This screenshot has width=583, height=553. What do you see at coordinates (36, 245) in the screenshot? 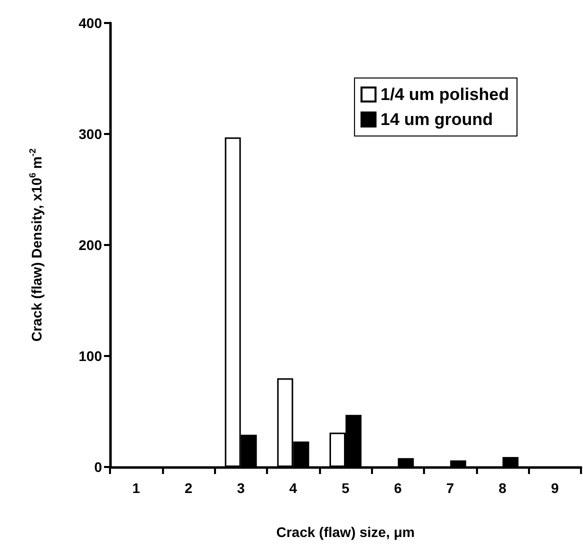
I see `y-axis-title: Crack (flaw) Density, x106 m-2` at bounding box center [36, 245].